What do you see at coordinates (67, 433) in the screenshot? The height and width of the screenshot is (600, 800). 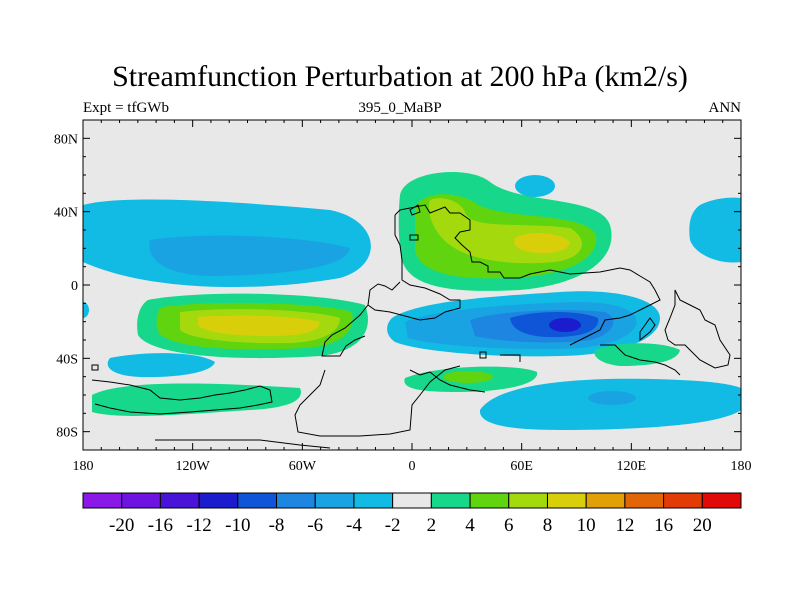 I see `y-tick-label: 80S` at bounding box center [67, 433].